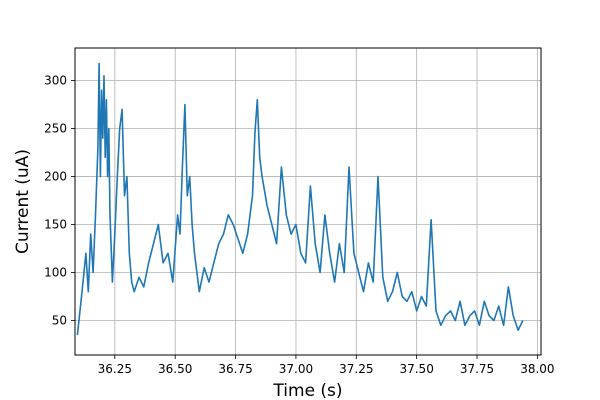 The image size is (600, 400). I want to click on x-tick-label: 38.00, so click(537, 369).